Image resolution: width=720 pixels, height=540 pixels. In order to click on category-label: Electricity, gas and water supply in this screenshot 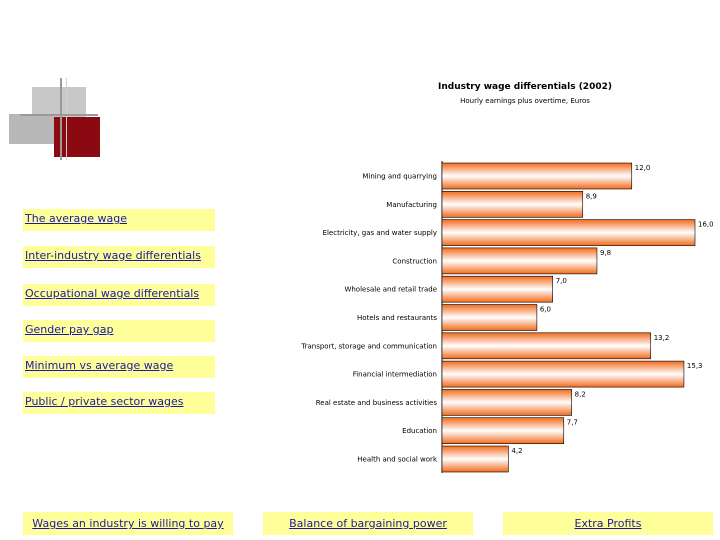, I will do `click(380, 233)`.